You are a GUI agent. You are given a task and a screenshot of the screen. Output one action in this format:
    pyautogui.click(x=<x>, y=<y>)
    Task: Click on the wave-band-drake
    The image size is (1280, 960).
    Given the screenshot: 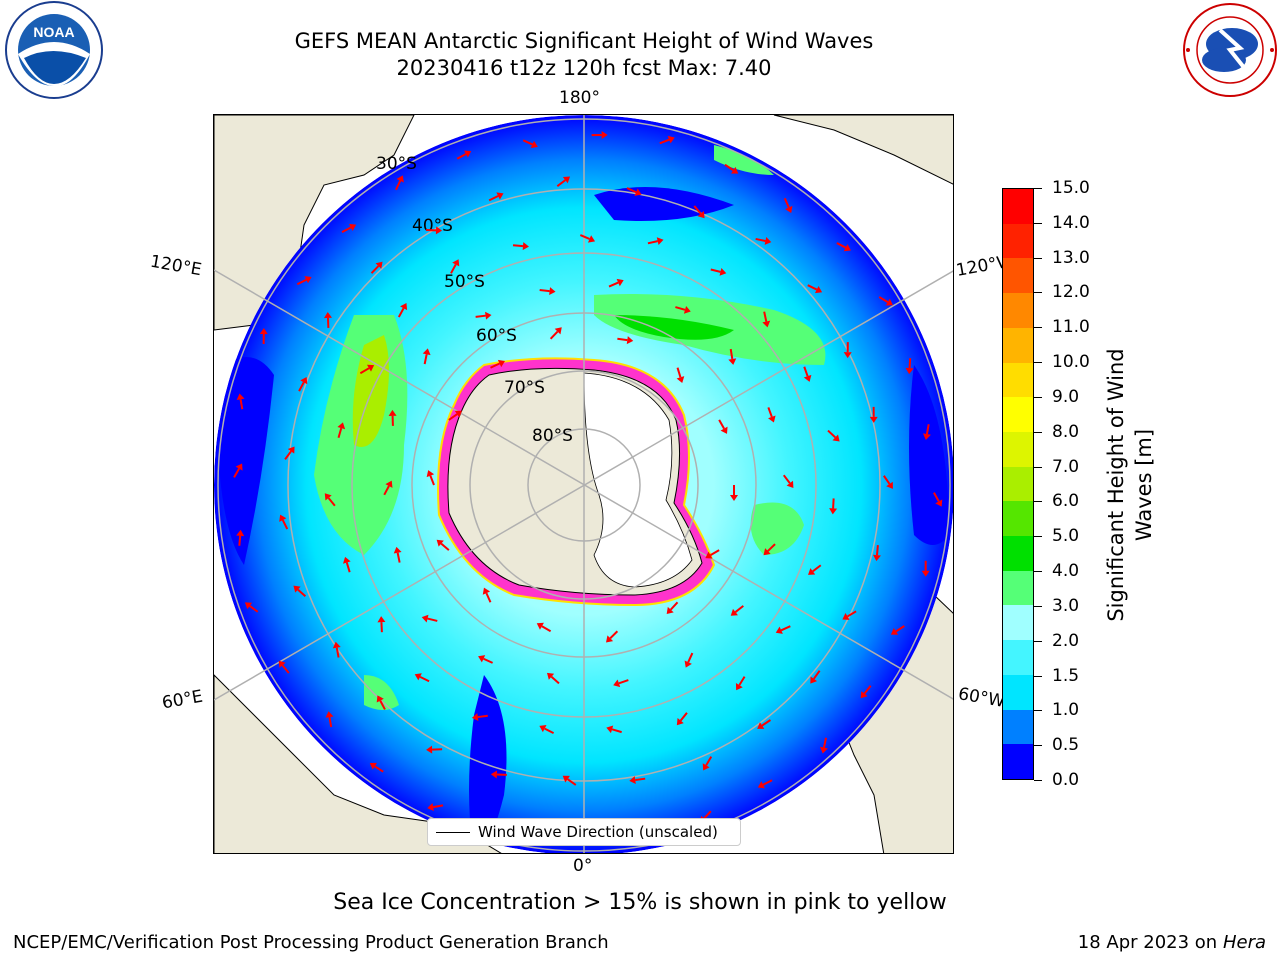 What is the action you would take?
    pyautogui.click(x=777, y=528)
    